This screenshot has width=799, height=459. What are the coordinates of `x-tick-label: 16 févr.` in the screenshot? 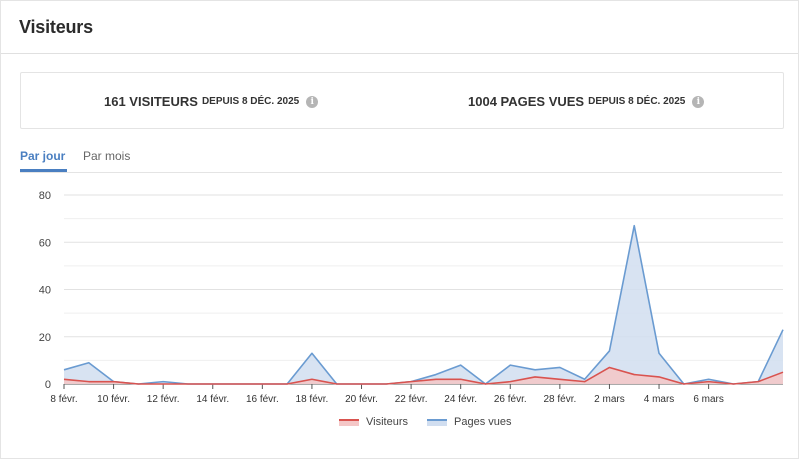 It's located at (262, 399).